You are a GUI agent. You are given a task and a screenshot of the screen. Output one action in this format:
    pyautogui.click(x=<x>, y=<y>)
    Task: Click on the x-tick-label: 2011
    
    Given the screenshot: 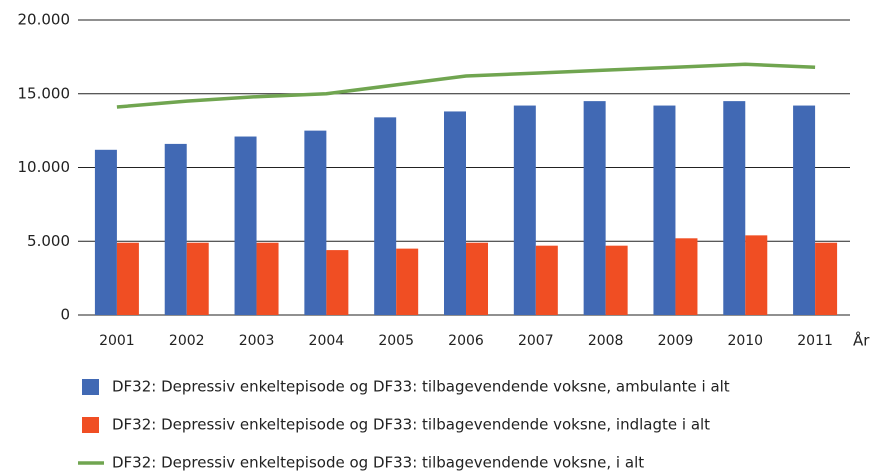 What is the action you would take?
    pyautogui.click(x=815, y=341)
    